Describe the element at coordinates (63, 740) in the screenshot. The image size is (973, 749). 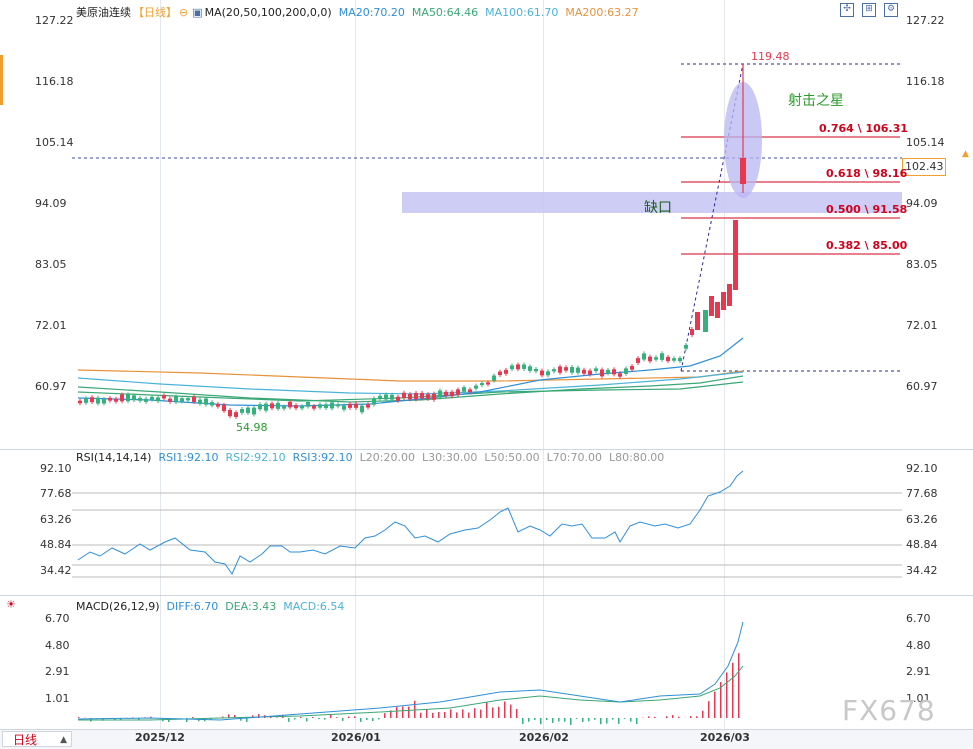
I see `tab-arrow-icon: ▲` at that location.